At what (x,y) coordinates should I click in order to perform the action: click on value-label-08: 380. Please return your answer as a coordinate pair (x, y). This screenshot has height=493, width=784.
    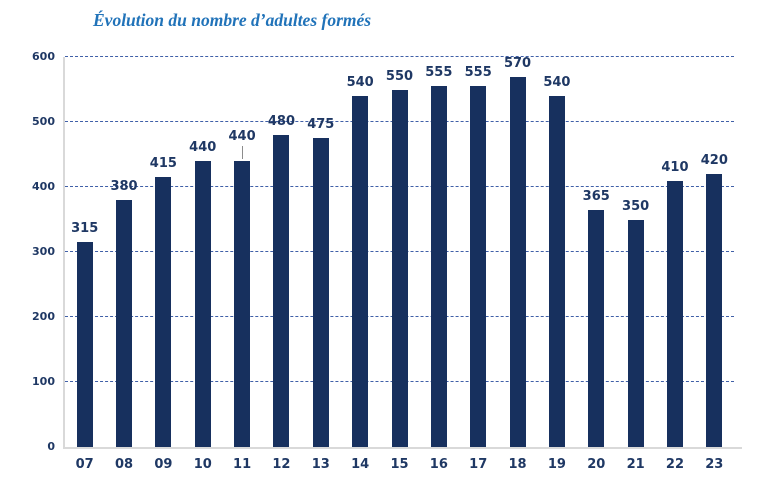
    Looking at the image, I should click on (124, 186).